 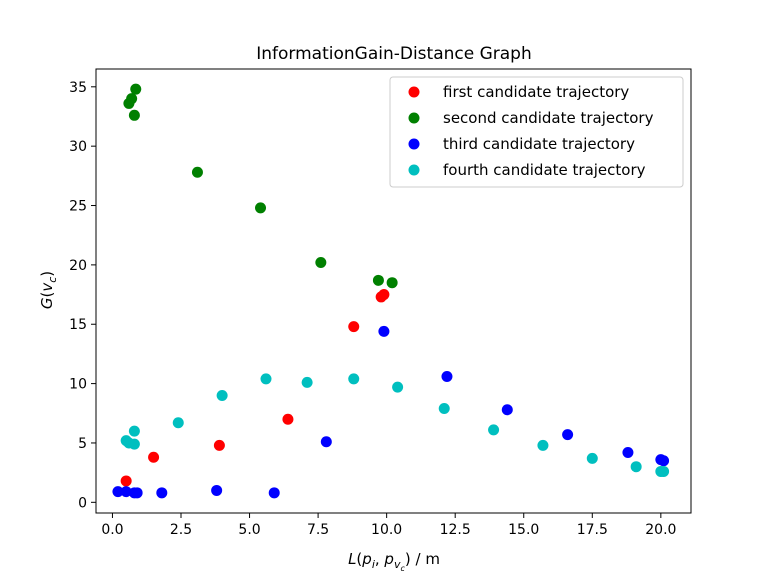 I want to click on y-axis-label: G(vc), so click(x=48, y=290).